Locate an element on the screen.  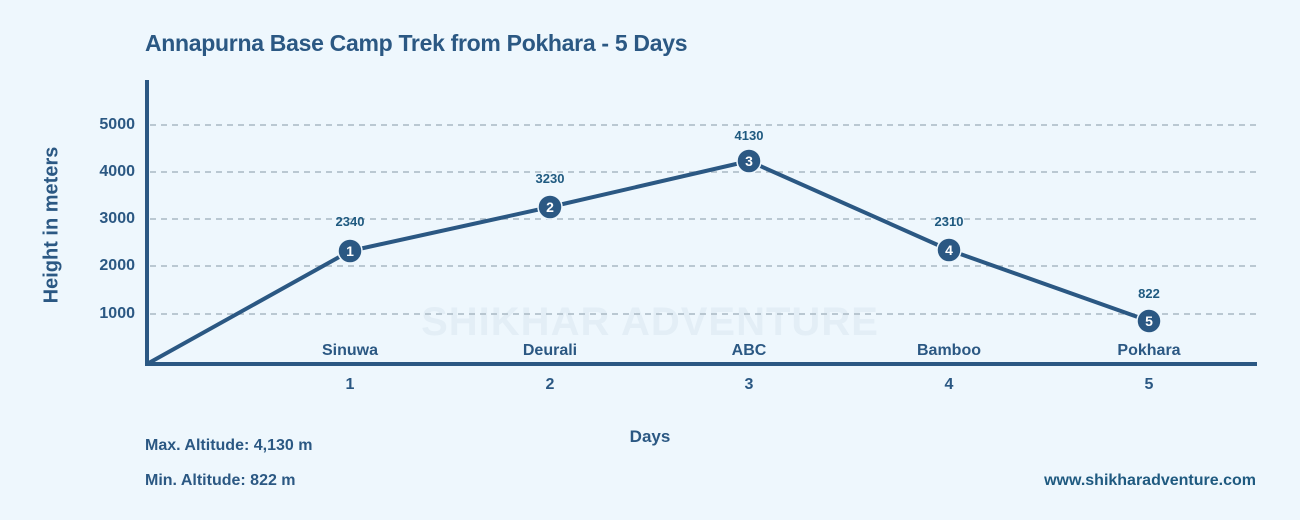
y-tick: 3000 is located at coordinates (117, 218).